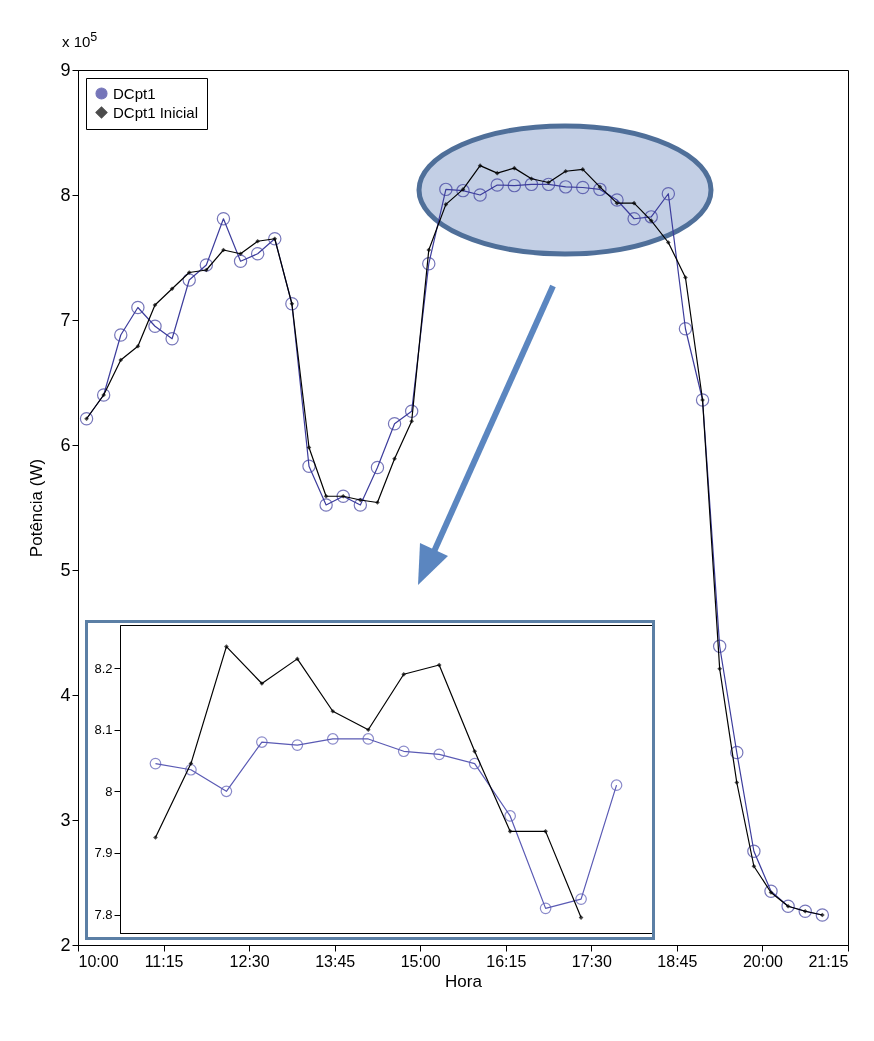  Describe the element at coordinates (828, 961) in the screenshot. I see `x-tick-label: 21:15` at that location.